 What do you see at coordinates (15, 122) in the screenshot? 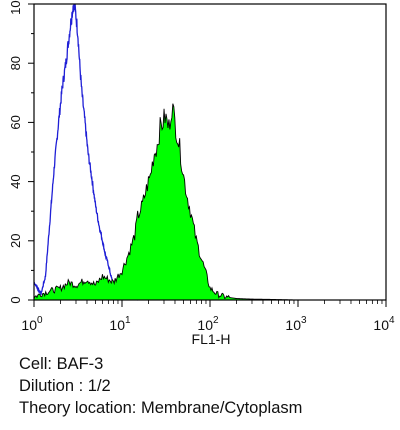
I see `y-tick-label: 60` at bounding box center [15, 122].